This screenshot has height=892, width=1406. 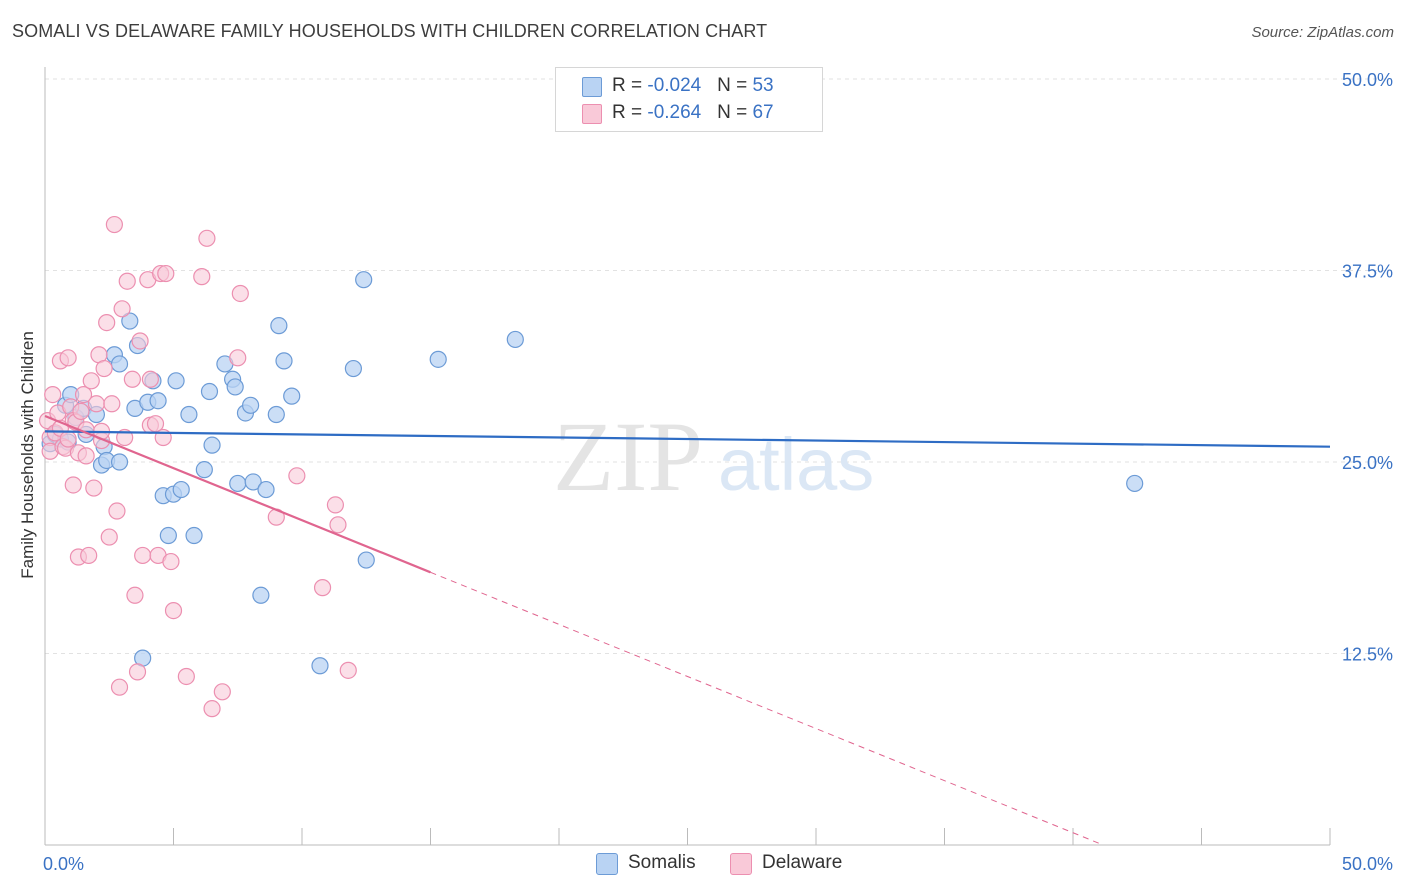 I want to click on somalis-trend-line, so click(x=687, y=439).